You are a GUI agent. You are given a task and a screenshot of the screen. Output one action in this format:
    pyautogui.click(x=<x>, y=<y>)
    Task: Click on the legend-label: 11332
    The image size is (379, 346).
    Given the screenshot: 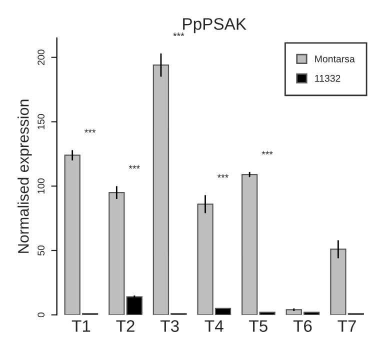 What is the action you would take?
    pyautogui.click(x=327, y=78)
    